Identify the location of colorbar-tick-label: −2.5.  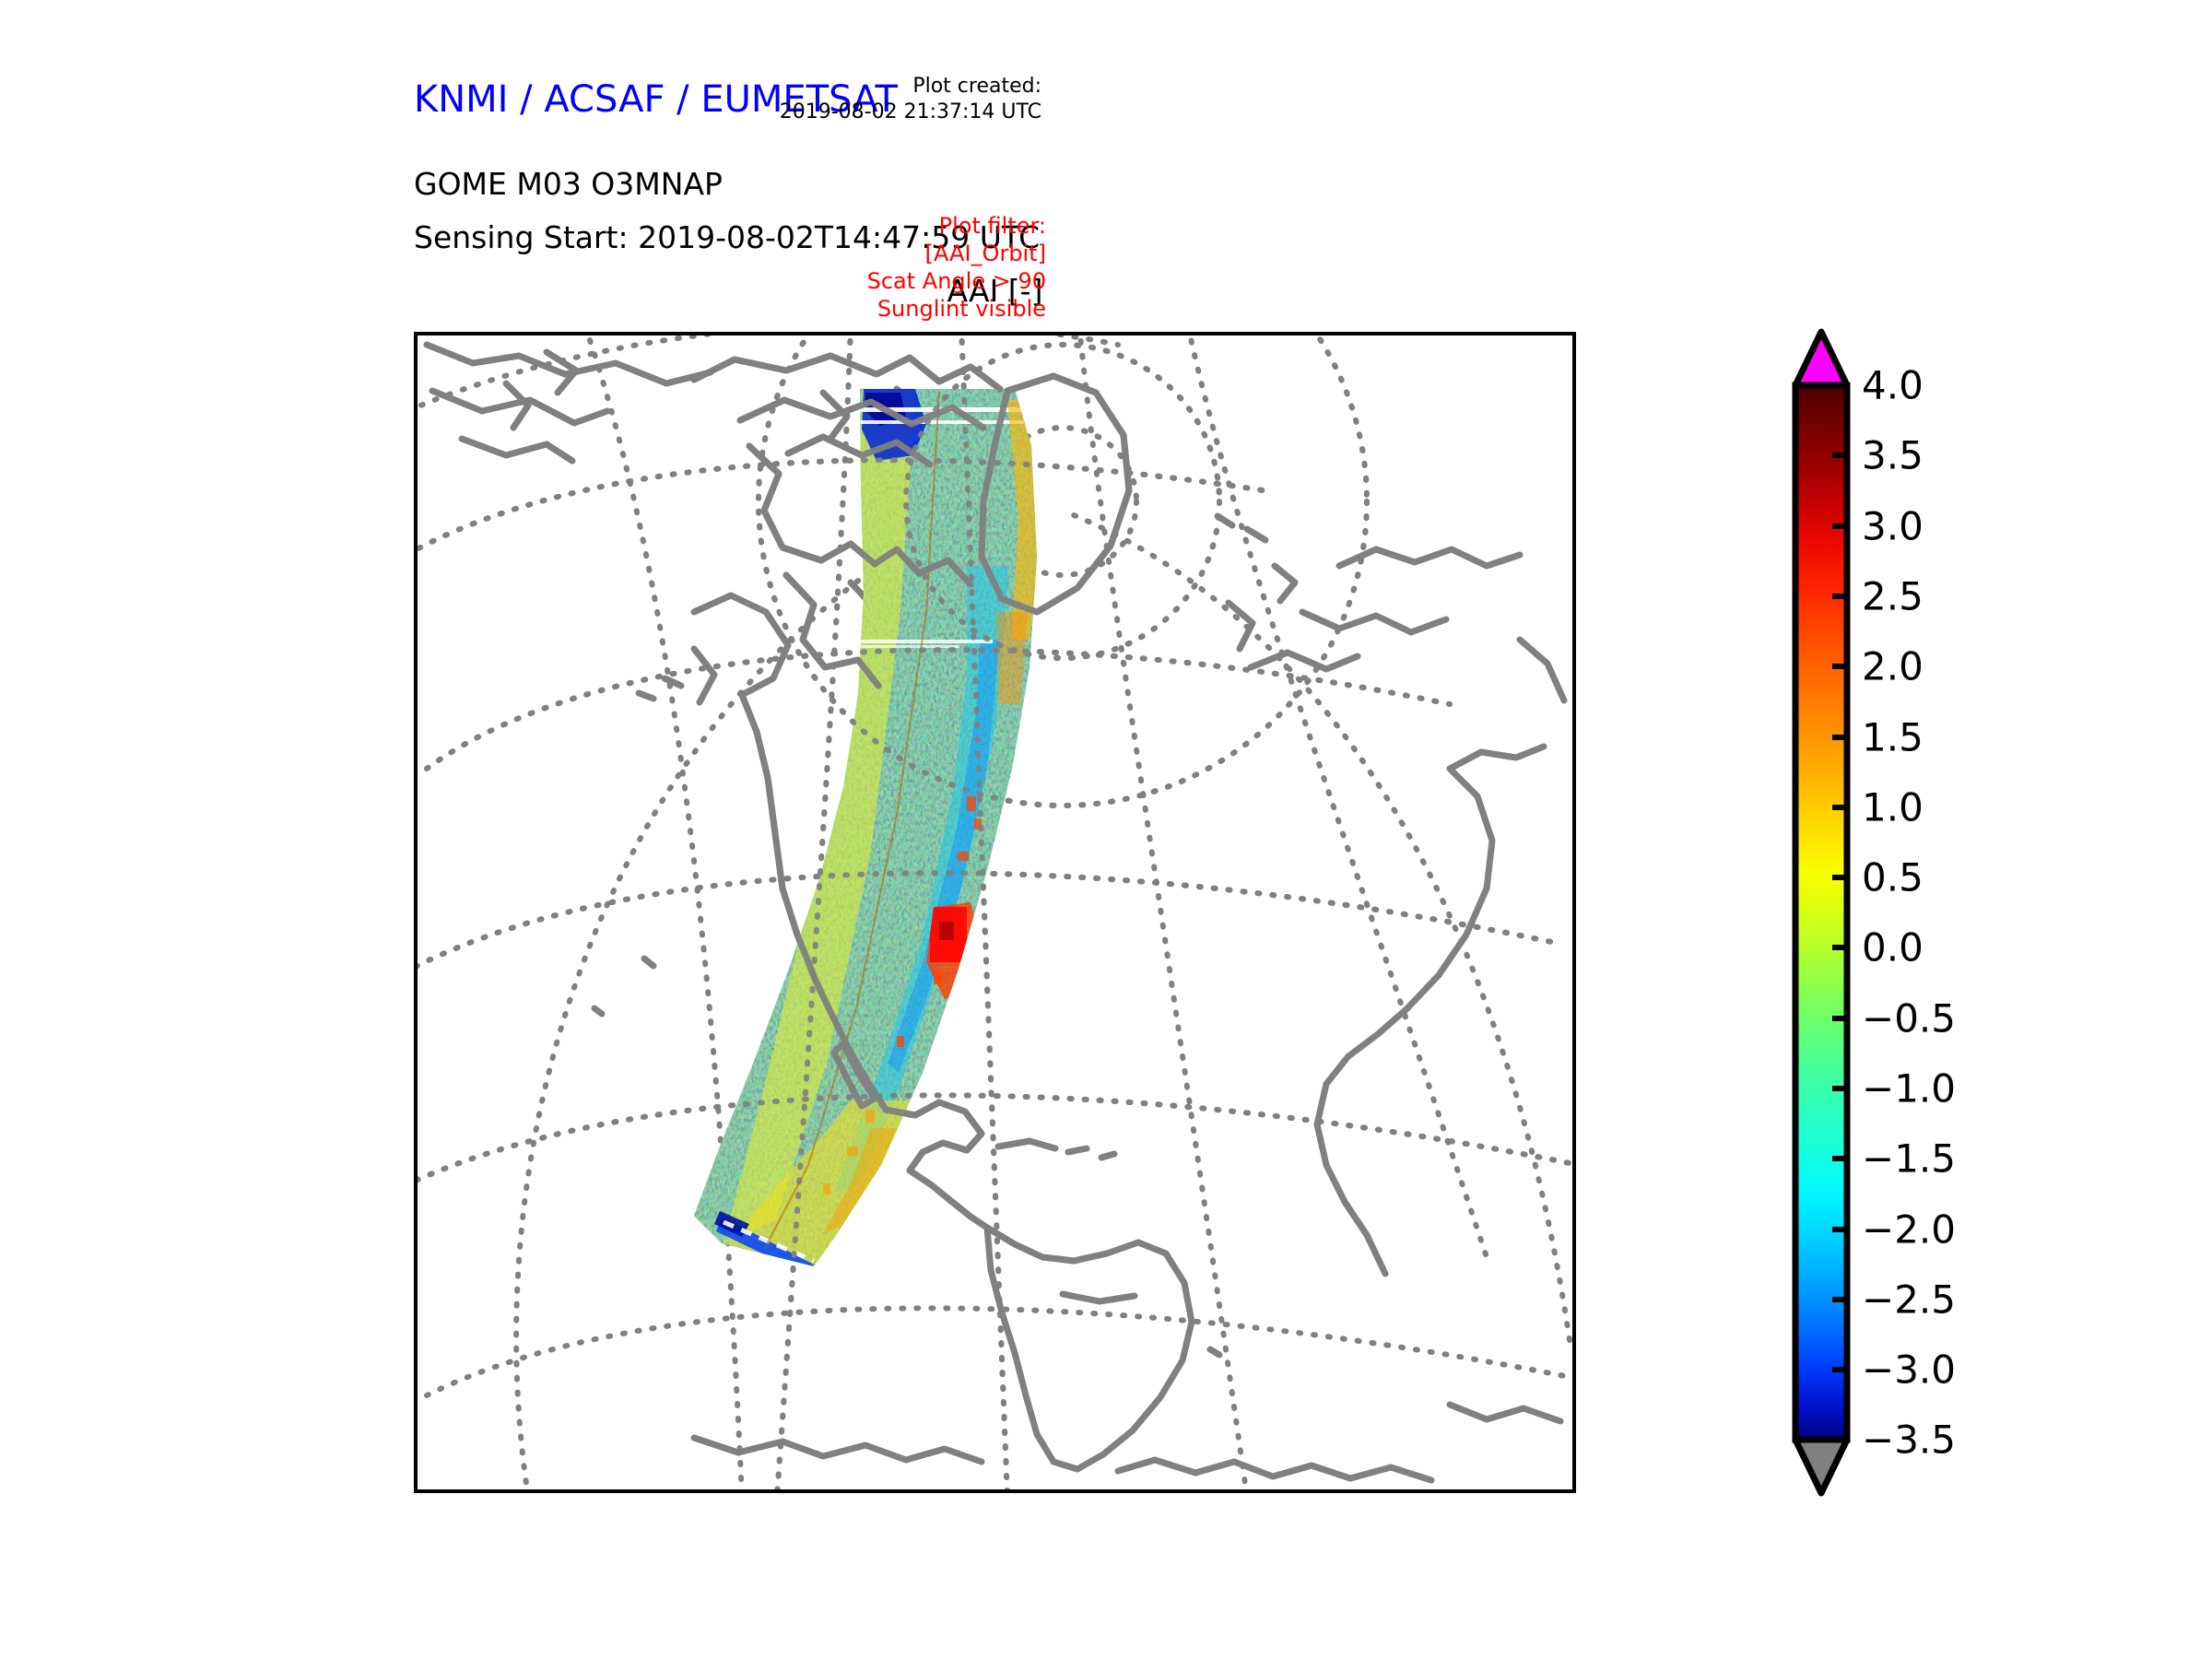
(1909, 1300).